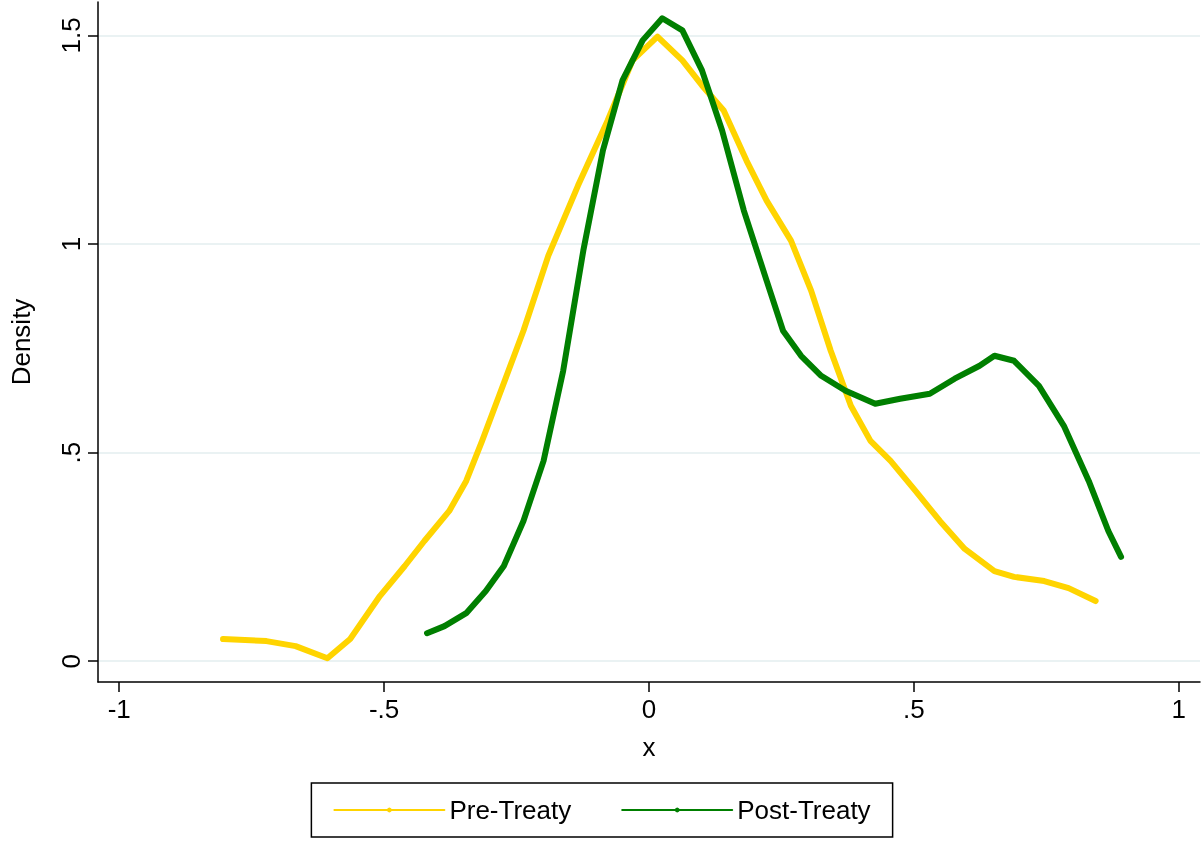  What do you see at coordinates (384, 709) in the screenshot?
I see `x-tick-label: -.5` at bounding box center [384, 709].